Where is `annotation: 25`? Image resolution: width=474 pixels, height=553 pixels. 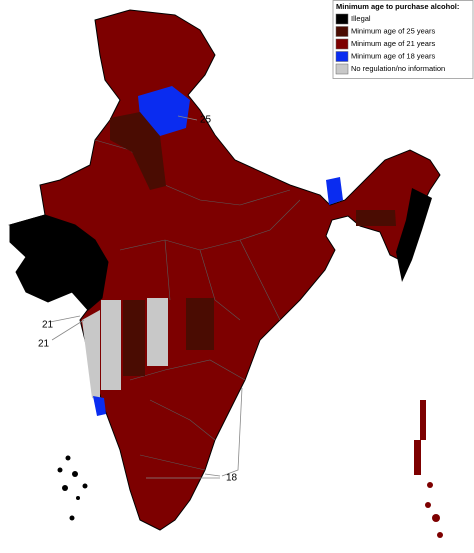
annotation: 25 is located at coordinates (206, 120).